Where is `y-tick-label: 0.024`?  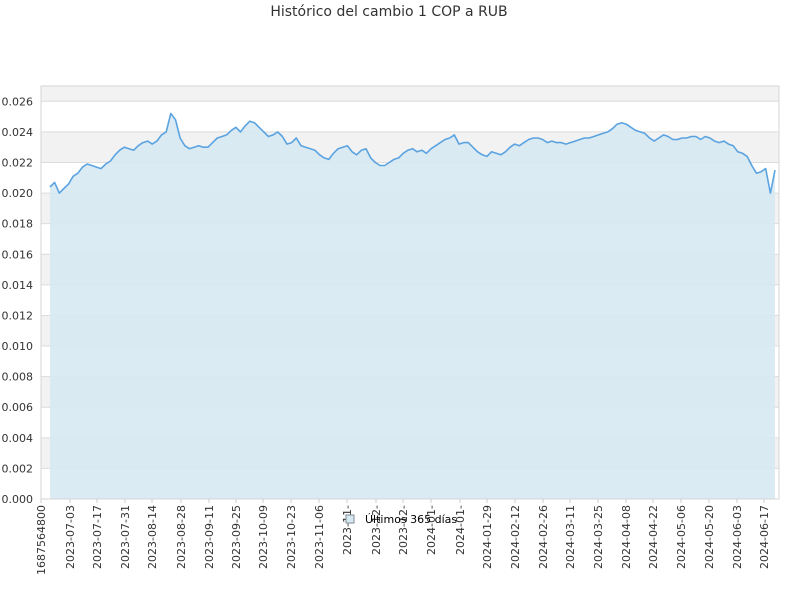
y-tick-label: 0.024 is located at coordinates (18, 132).